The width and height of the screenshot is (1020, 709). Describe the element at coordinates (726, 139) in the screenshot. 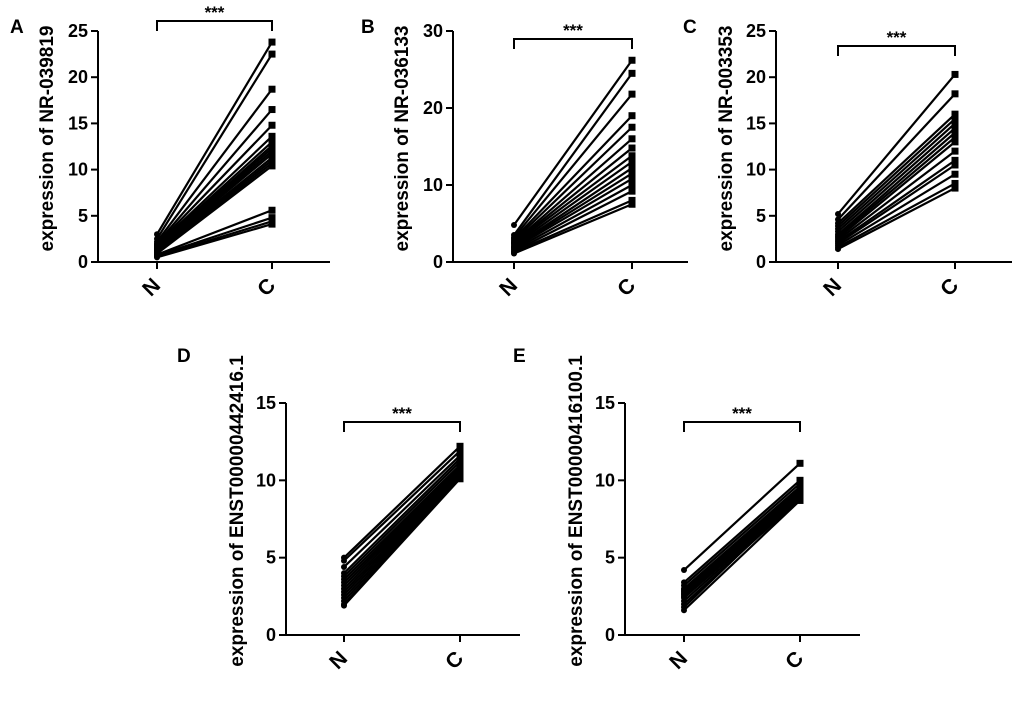

I see `y-axis-label: expression of NR-003353` at that location.